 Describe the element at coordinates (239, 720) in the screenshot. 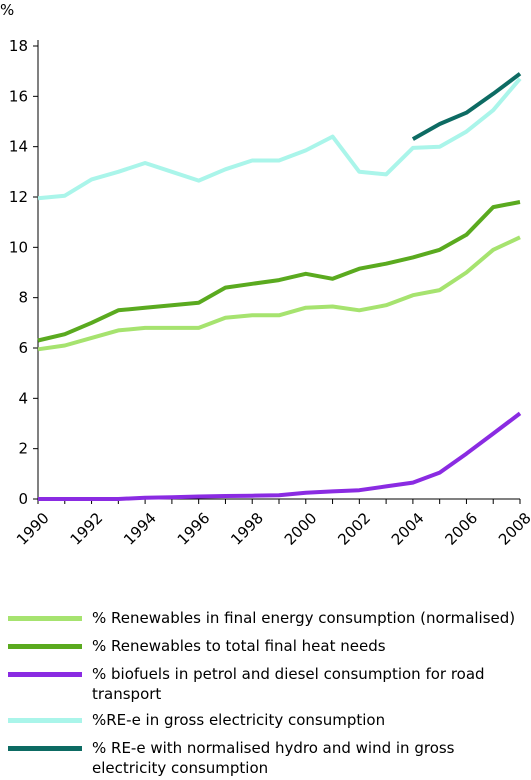

I see `legend-label: %RE-e in gross electricity consumption` at that location.